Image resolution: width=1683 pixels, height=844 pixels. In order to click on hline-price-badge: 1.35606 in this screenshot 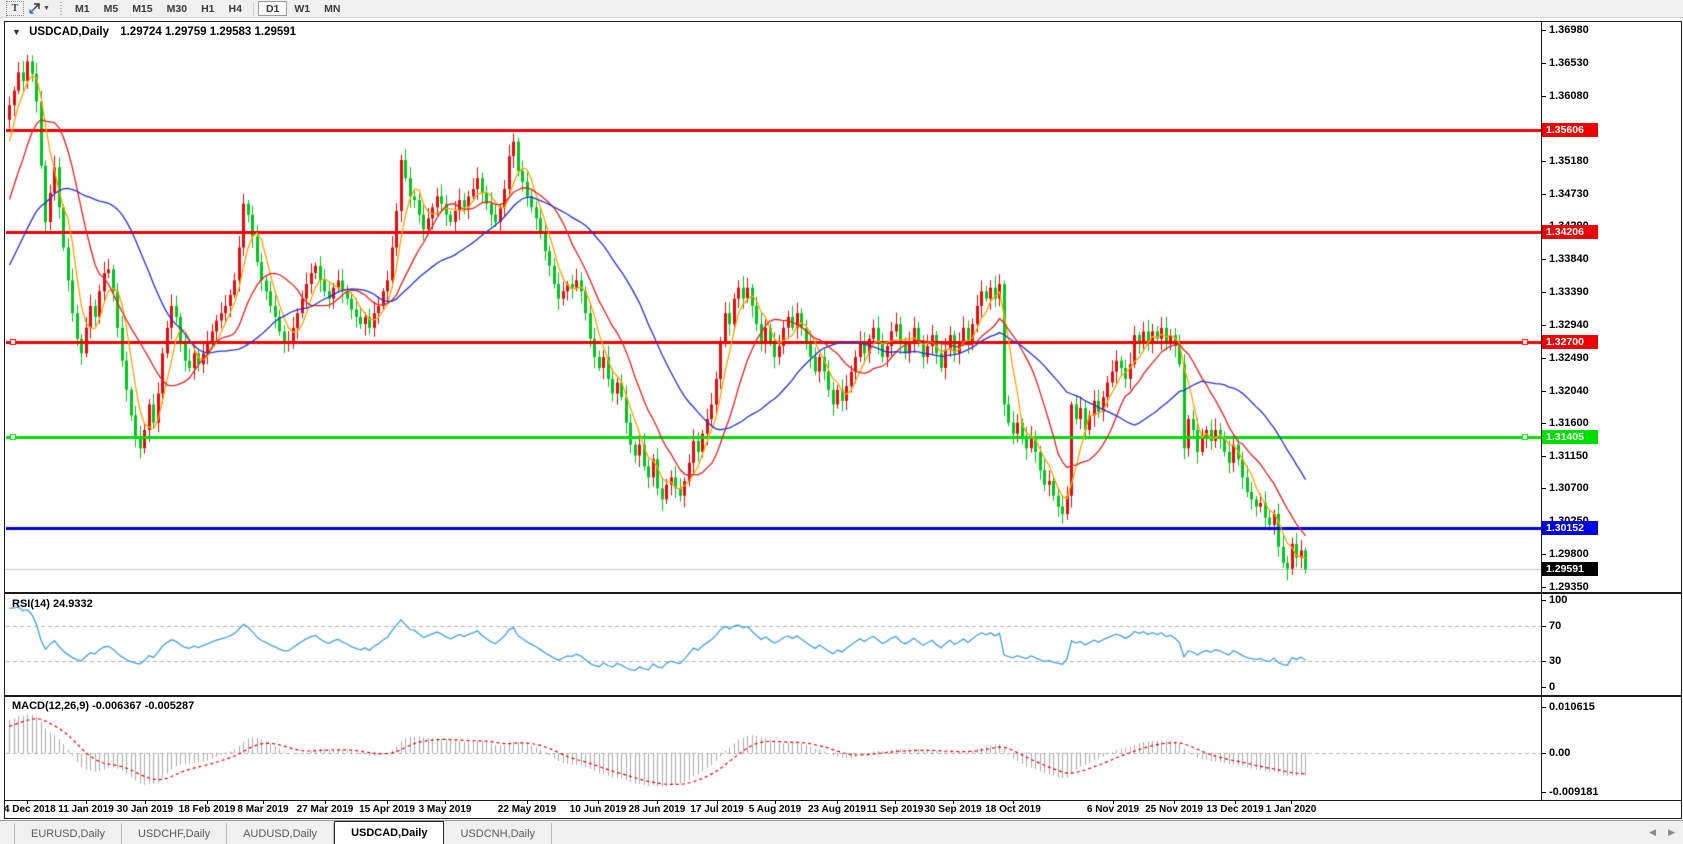, I will do `click(1570, 130)`.